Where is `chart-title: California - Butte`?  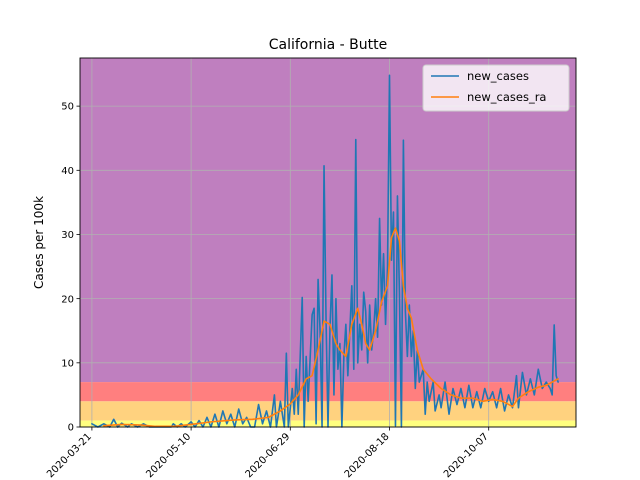
chart-title: California - Butte is located at coordinates (328, 45).